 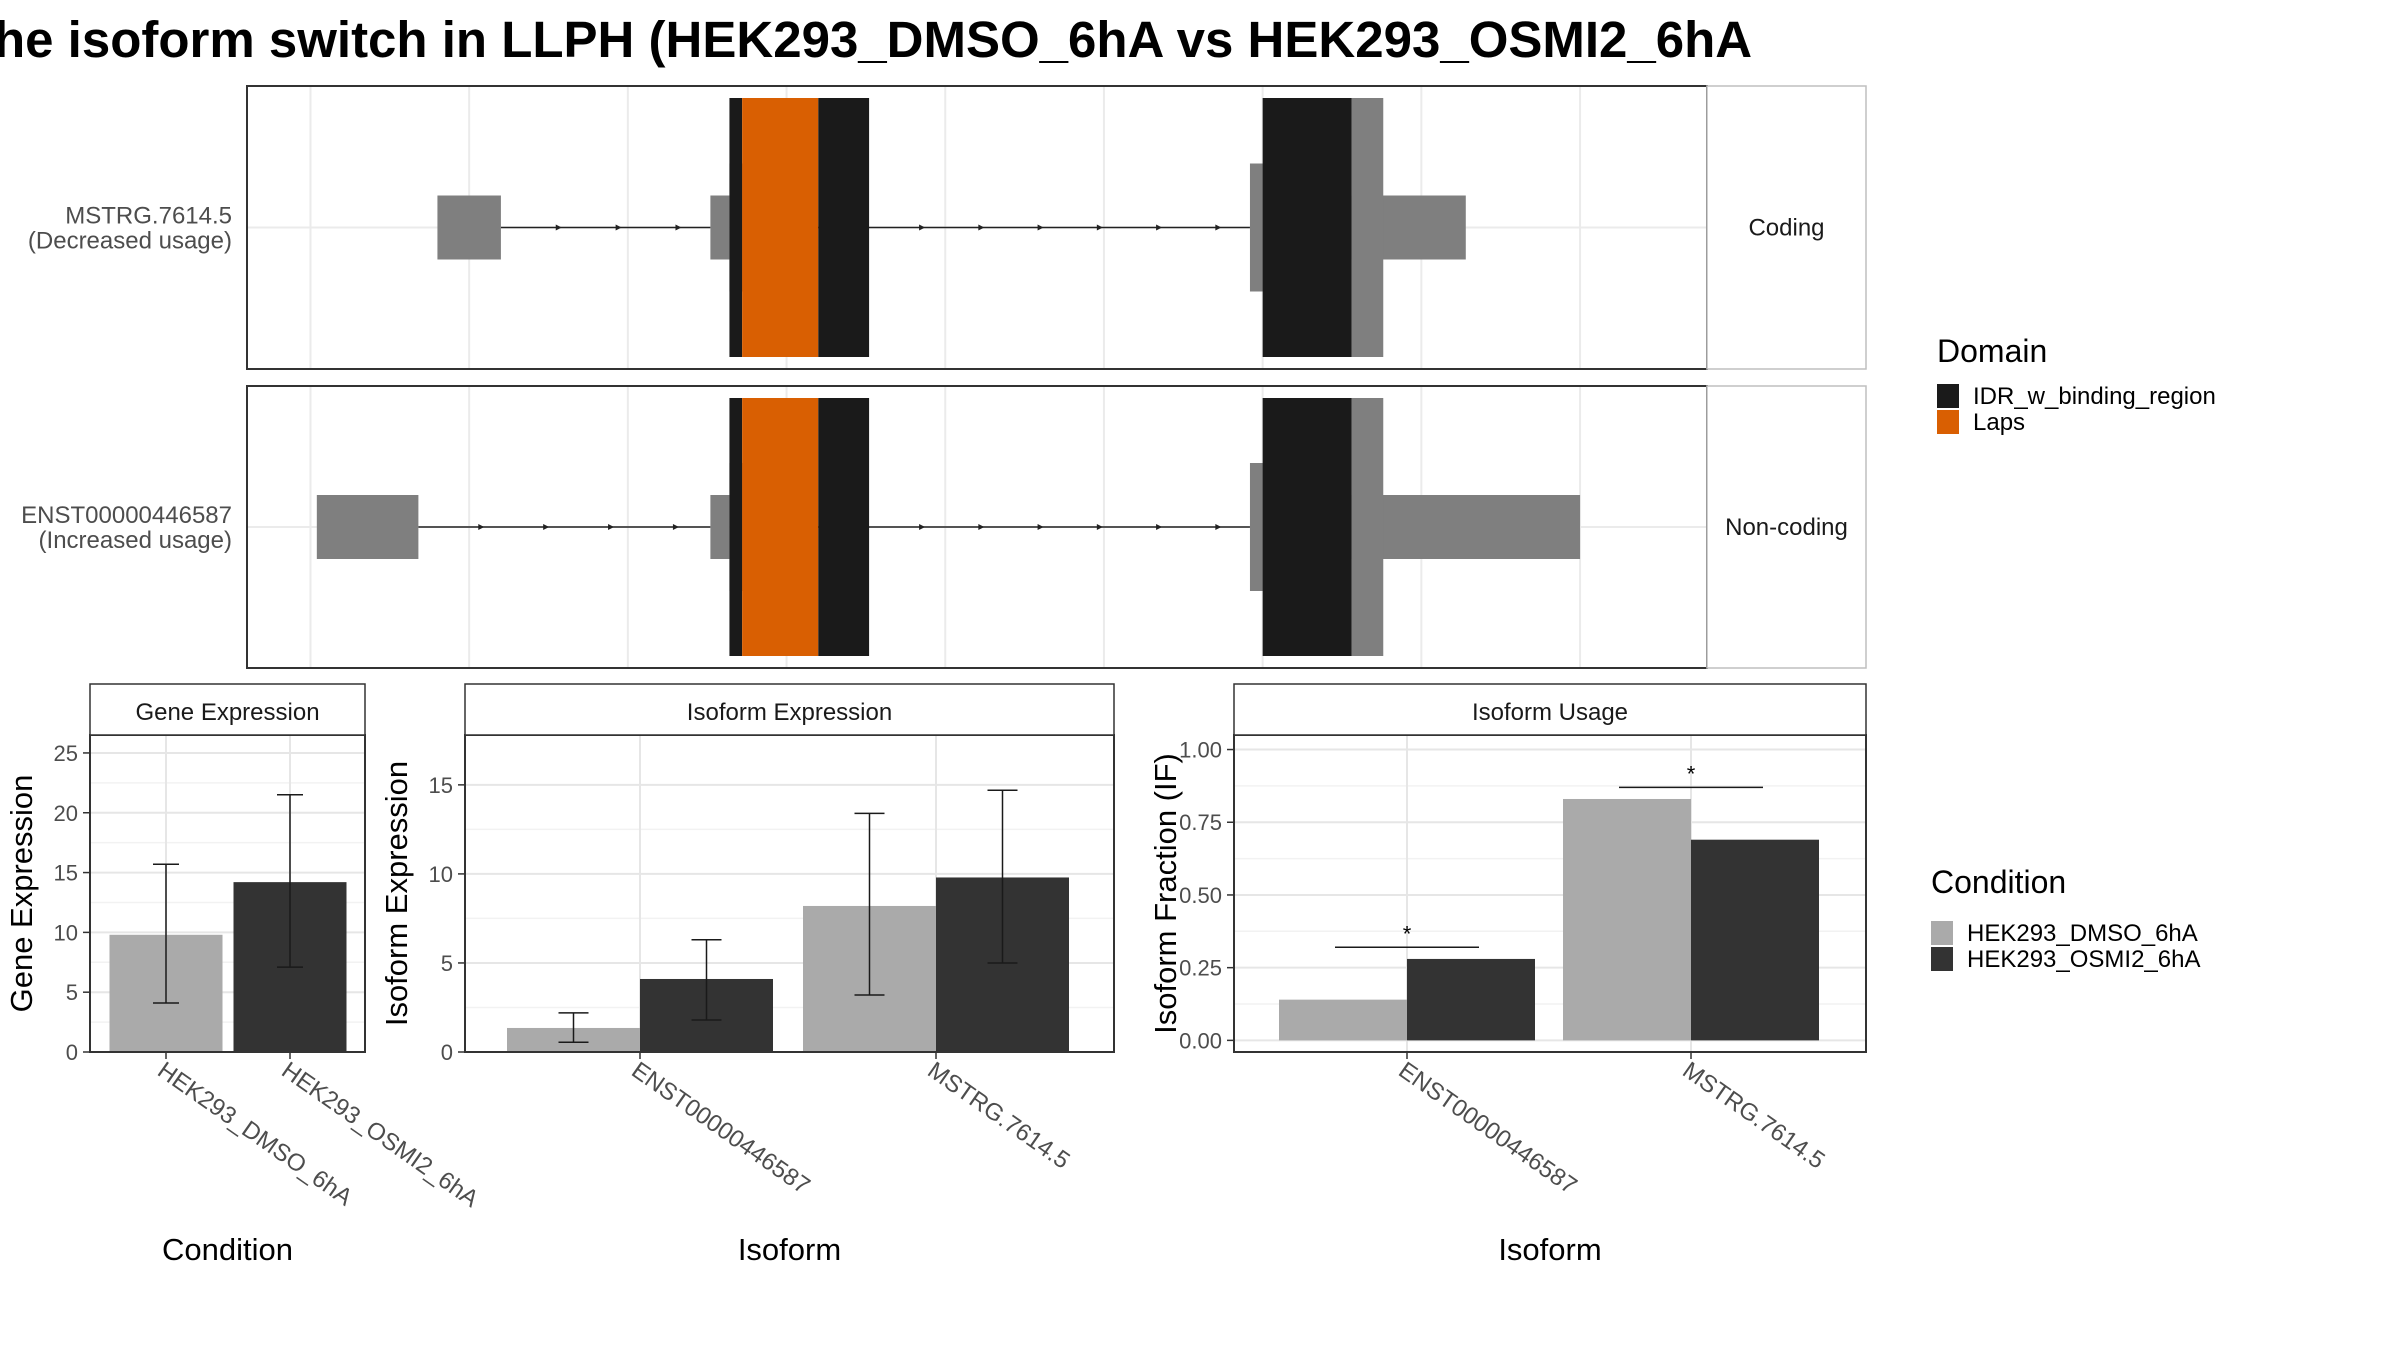 I want to click on x-axis-title: Condition, so click(x=227, y=1249).